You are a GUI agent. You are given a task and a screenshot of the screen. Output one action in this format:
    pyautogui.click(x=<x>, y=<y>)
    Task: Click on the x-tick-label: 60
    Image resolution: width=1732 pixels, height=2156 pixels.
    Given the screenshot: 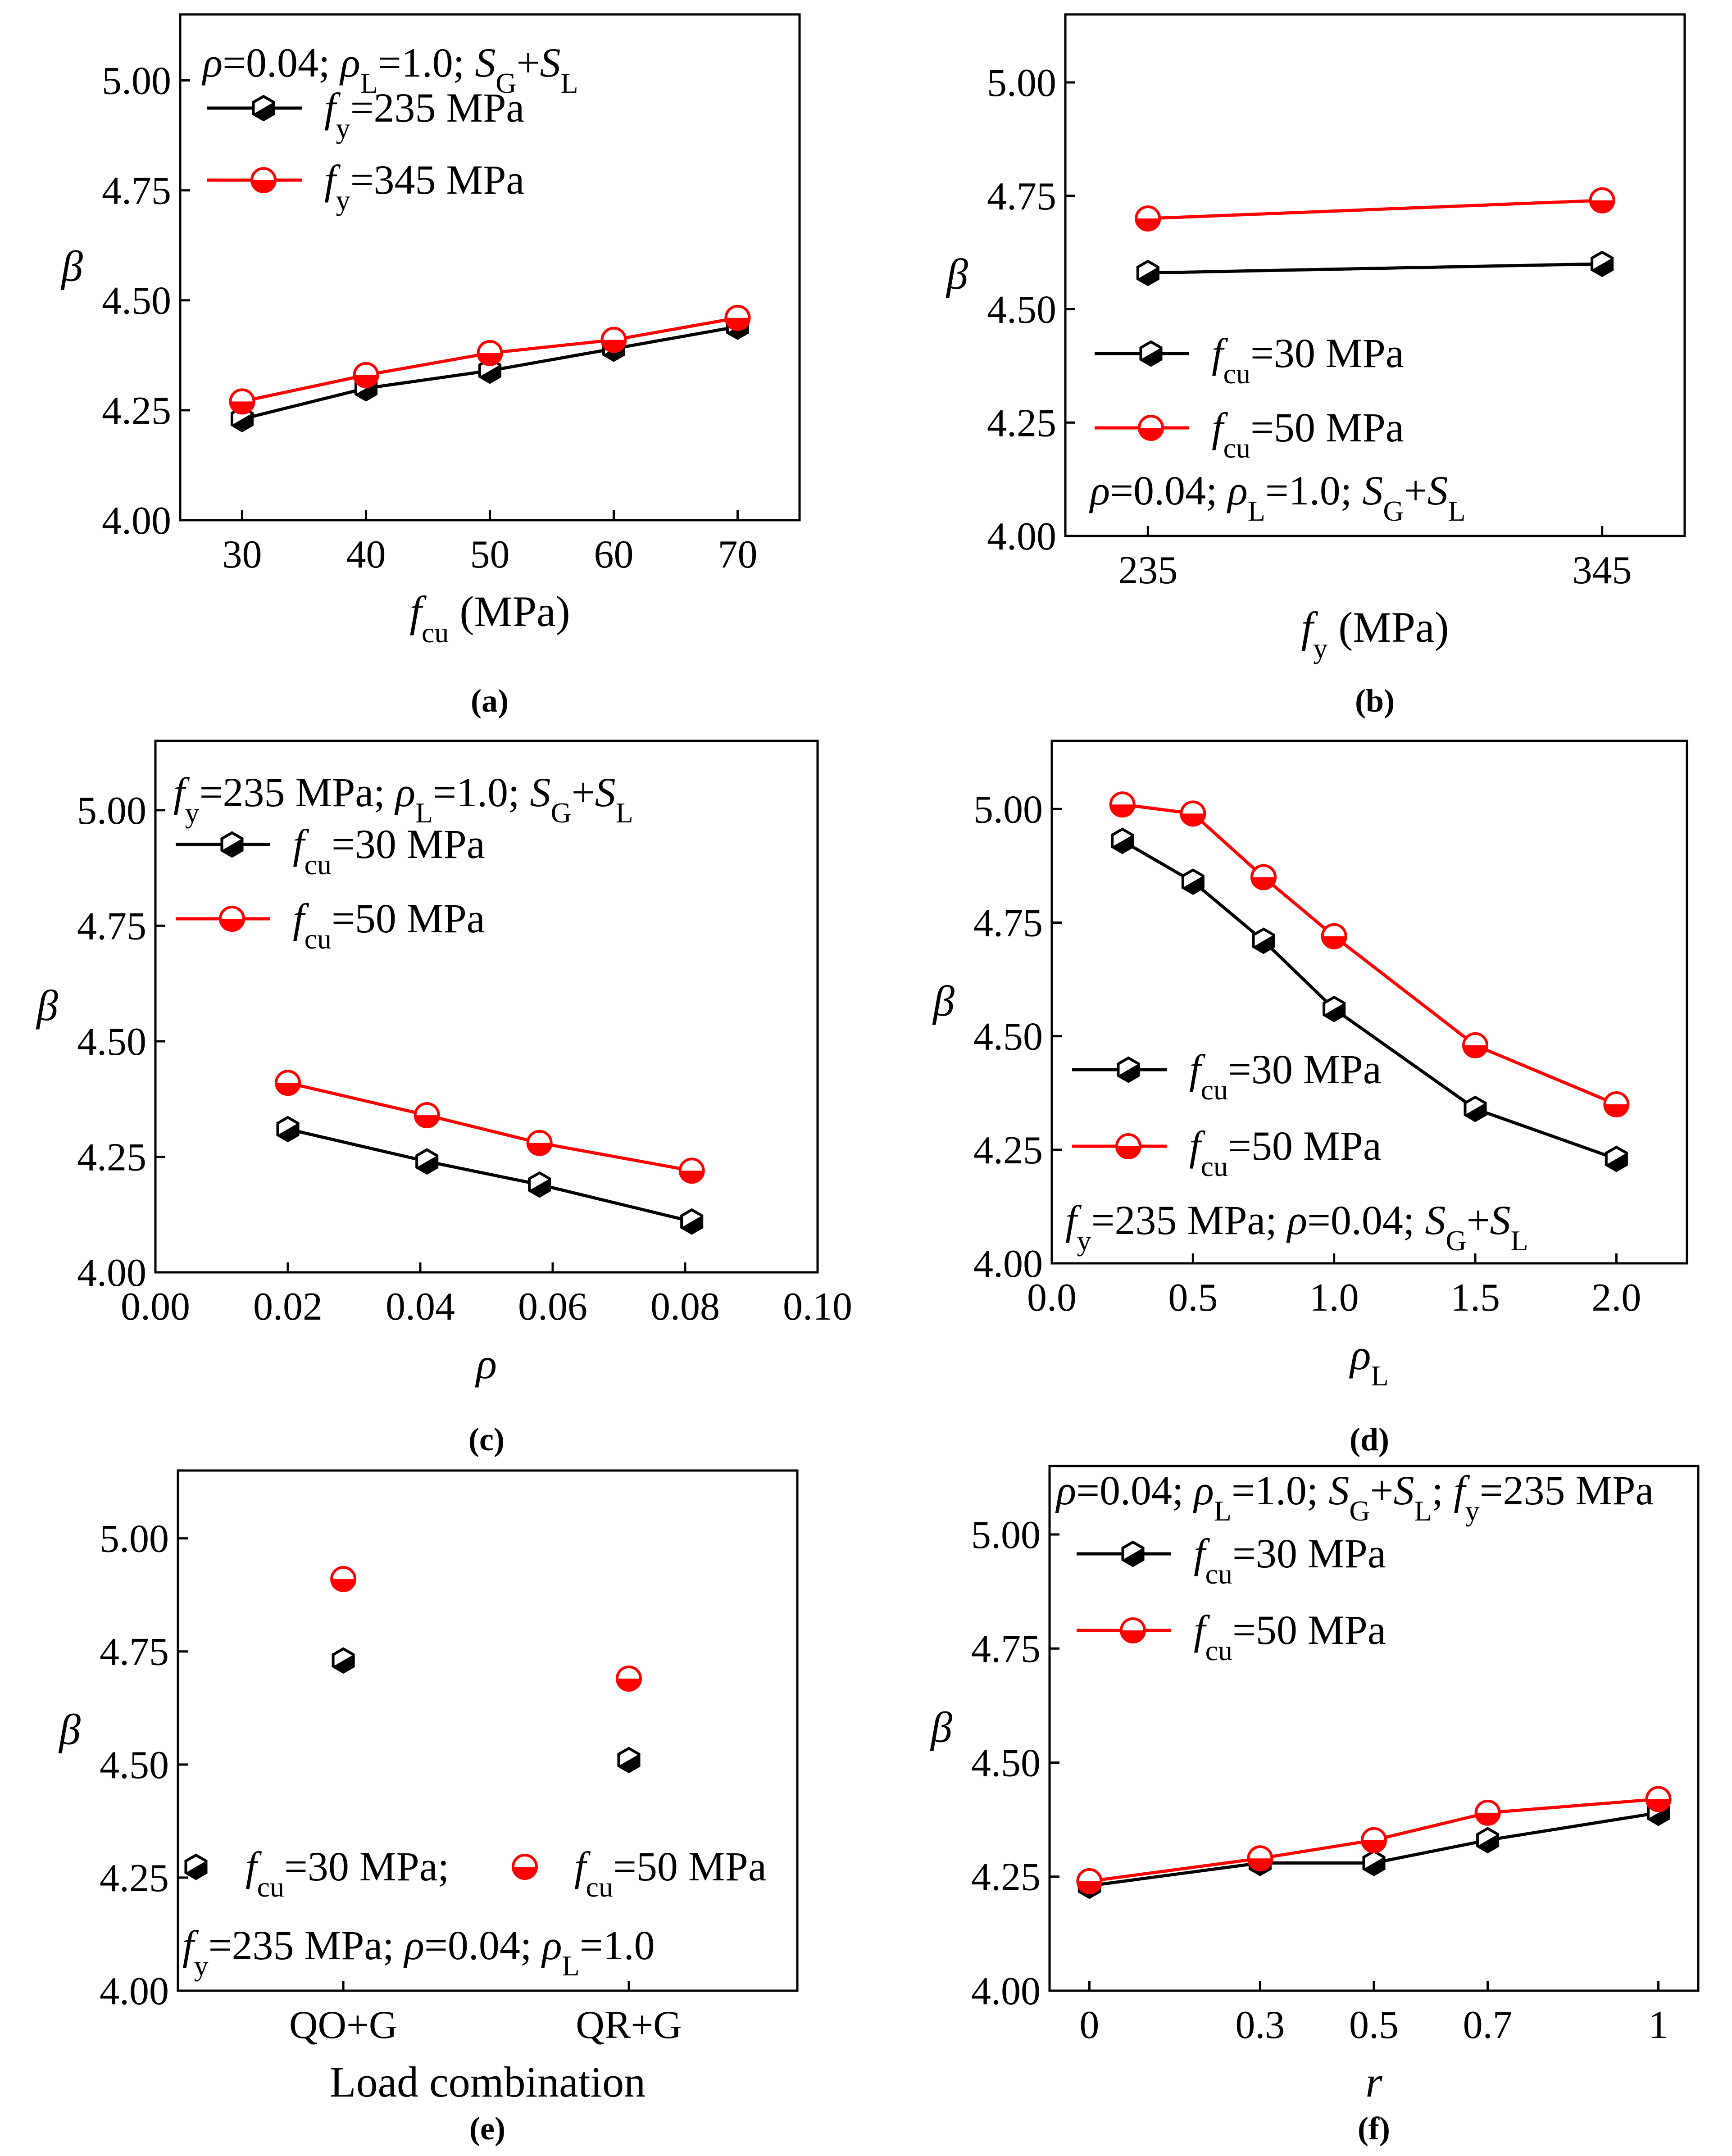 What is the action you would take?
    pyautogui.click(x=614, y=554)
    